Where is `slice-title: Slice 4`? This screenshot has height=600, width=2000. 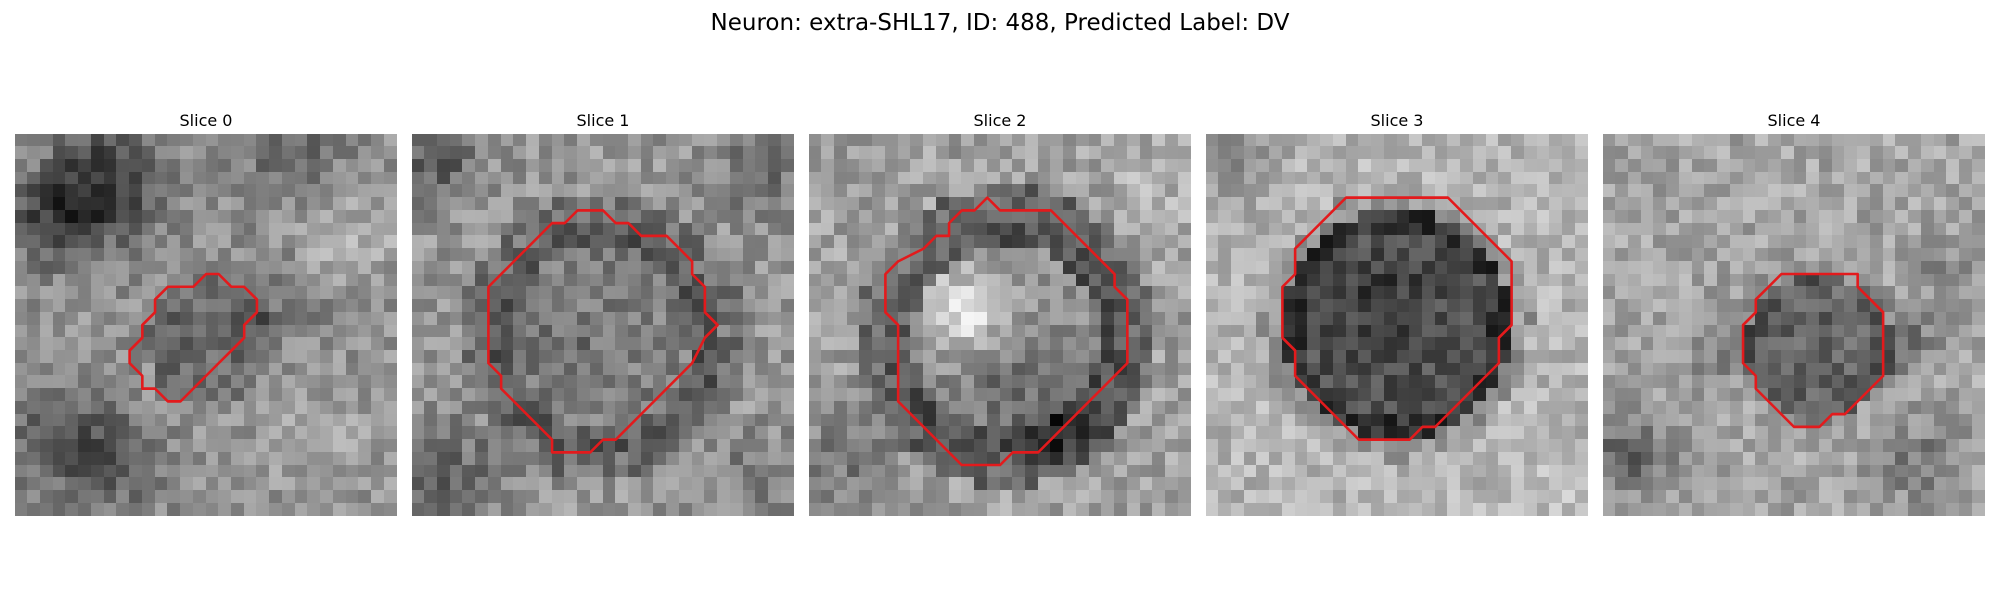
slice-title: Slice 4 is located at coordinates (1794, 120).